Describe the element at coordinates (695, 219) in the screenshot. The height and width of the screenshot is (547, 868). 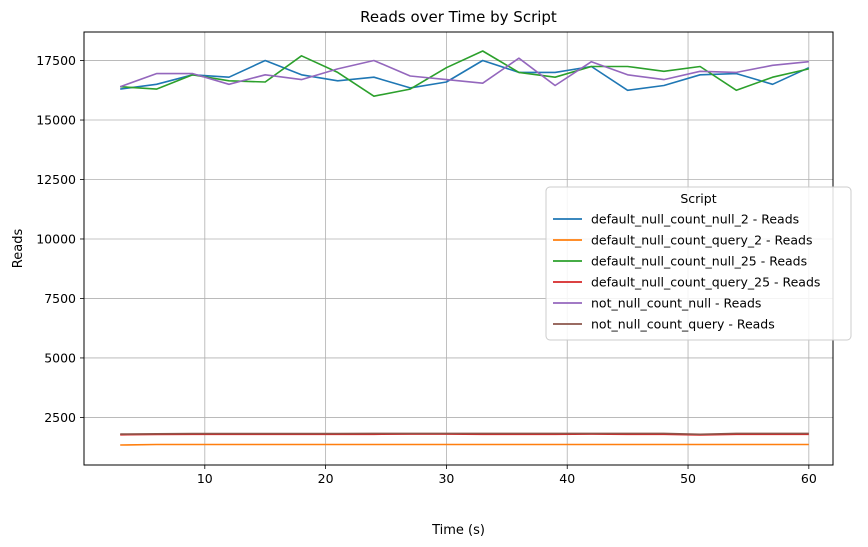
I see `legend-entry-label: default_null_count_null_2 - Reads` at that location.